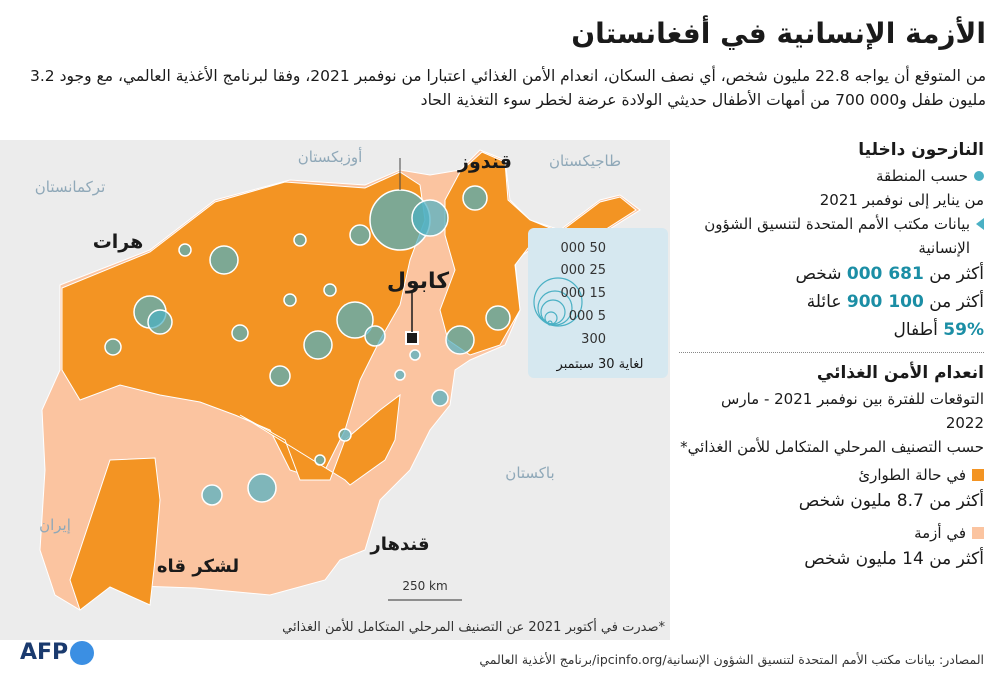 The width and height of the screenshot is (1000, 680). I want to click on food-heading: انعدام الأمن الغذائي, so click(900, 373).